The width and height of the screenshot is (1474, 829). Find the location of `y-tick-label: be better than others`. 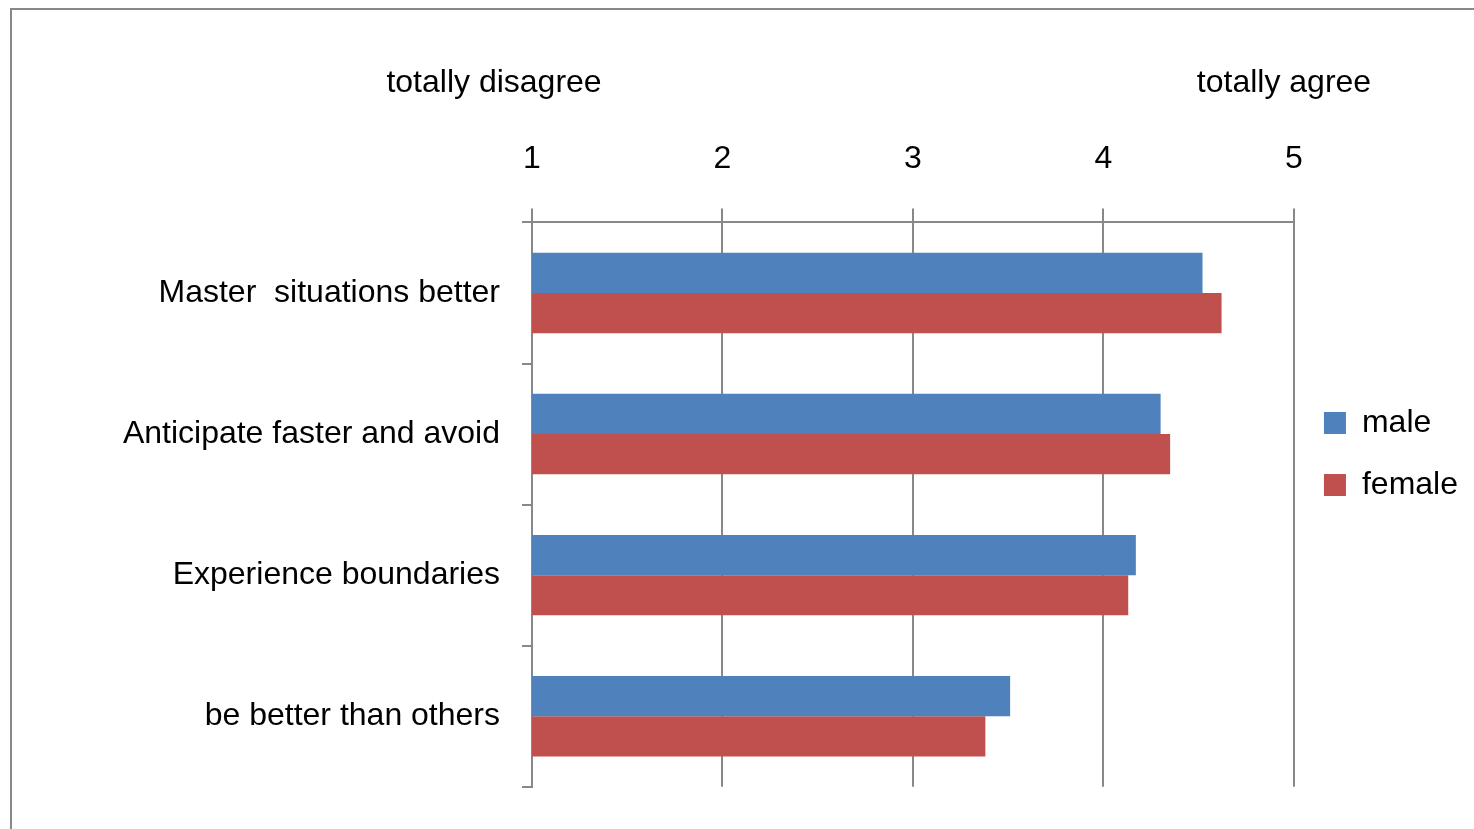

y-tick-label: be better than others is located at coordinates (352, 714).